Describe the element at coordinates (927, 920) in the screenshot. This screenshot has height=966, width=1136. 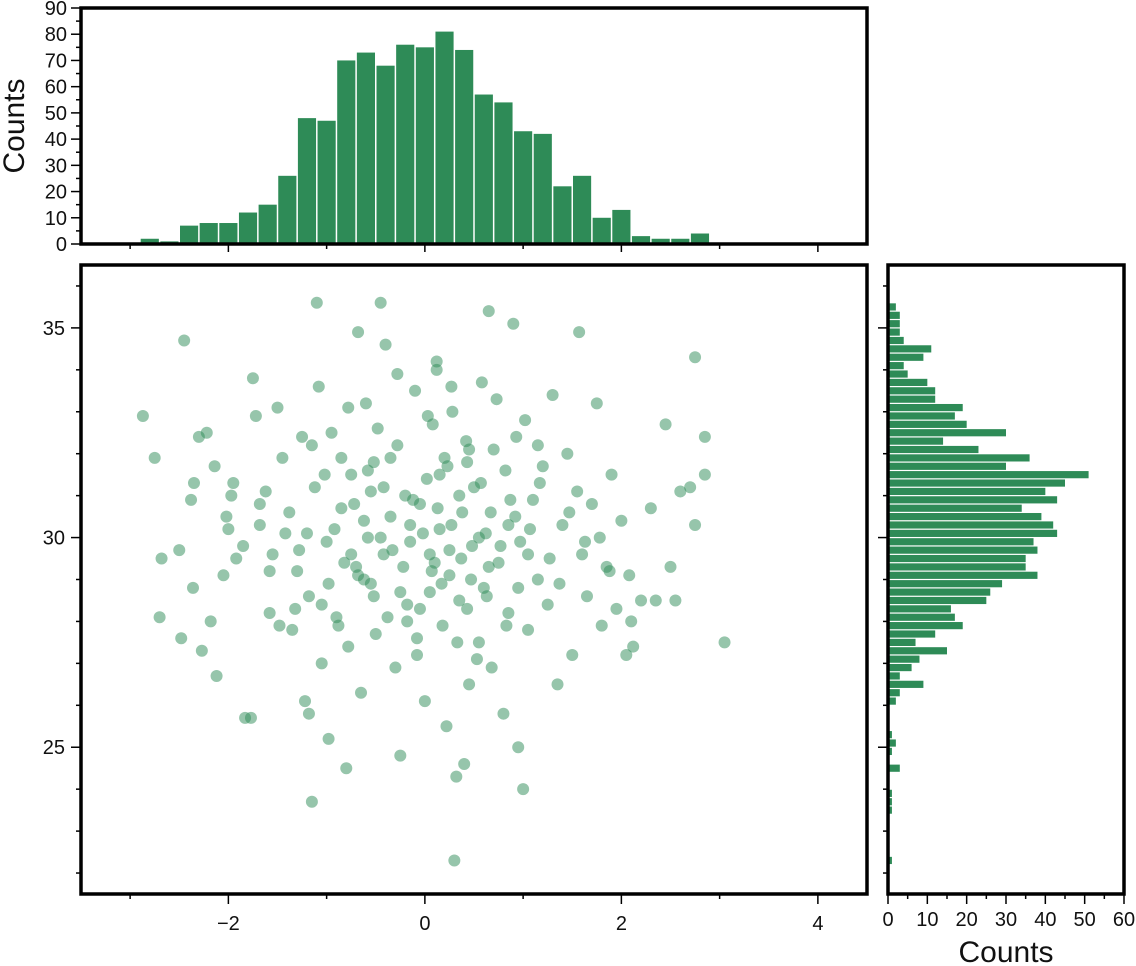
I see `right-histogram-x-tick-label: 10` at that location.